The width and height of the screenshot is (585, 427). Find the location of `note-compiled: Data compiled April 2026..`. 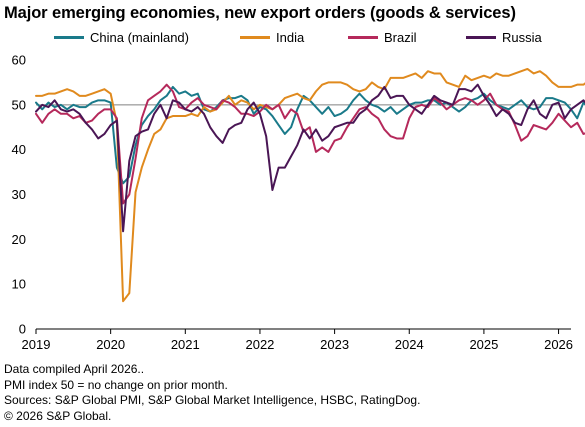

note-compiled: Data compiled April 2026.. is located at coordinates (74, 369).